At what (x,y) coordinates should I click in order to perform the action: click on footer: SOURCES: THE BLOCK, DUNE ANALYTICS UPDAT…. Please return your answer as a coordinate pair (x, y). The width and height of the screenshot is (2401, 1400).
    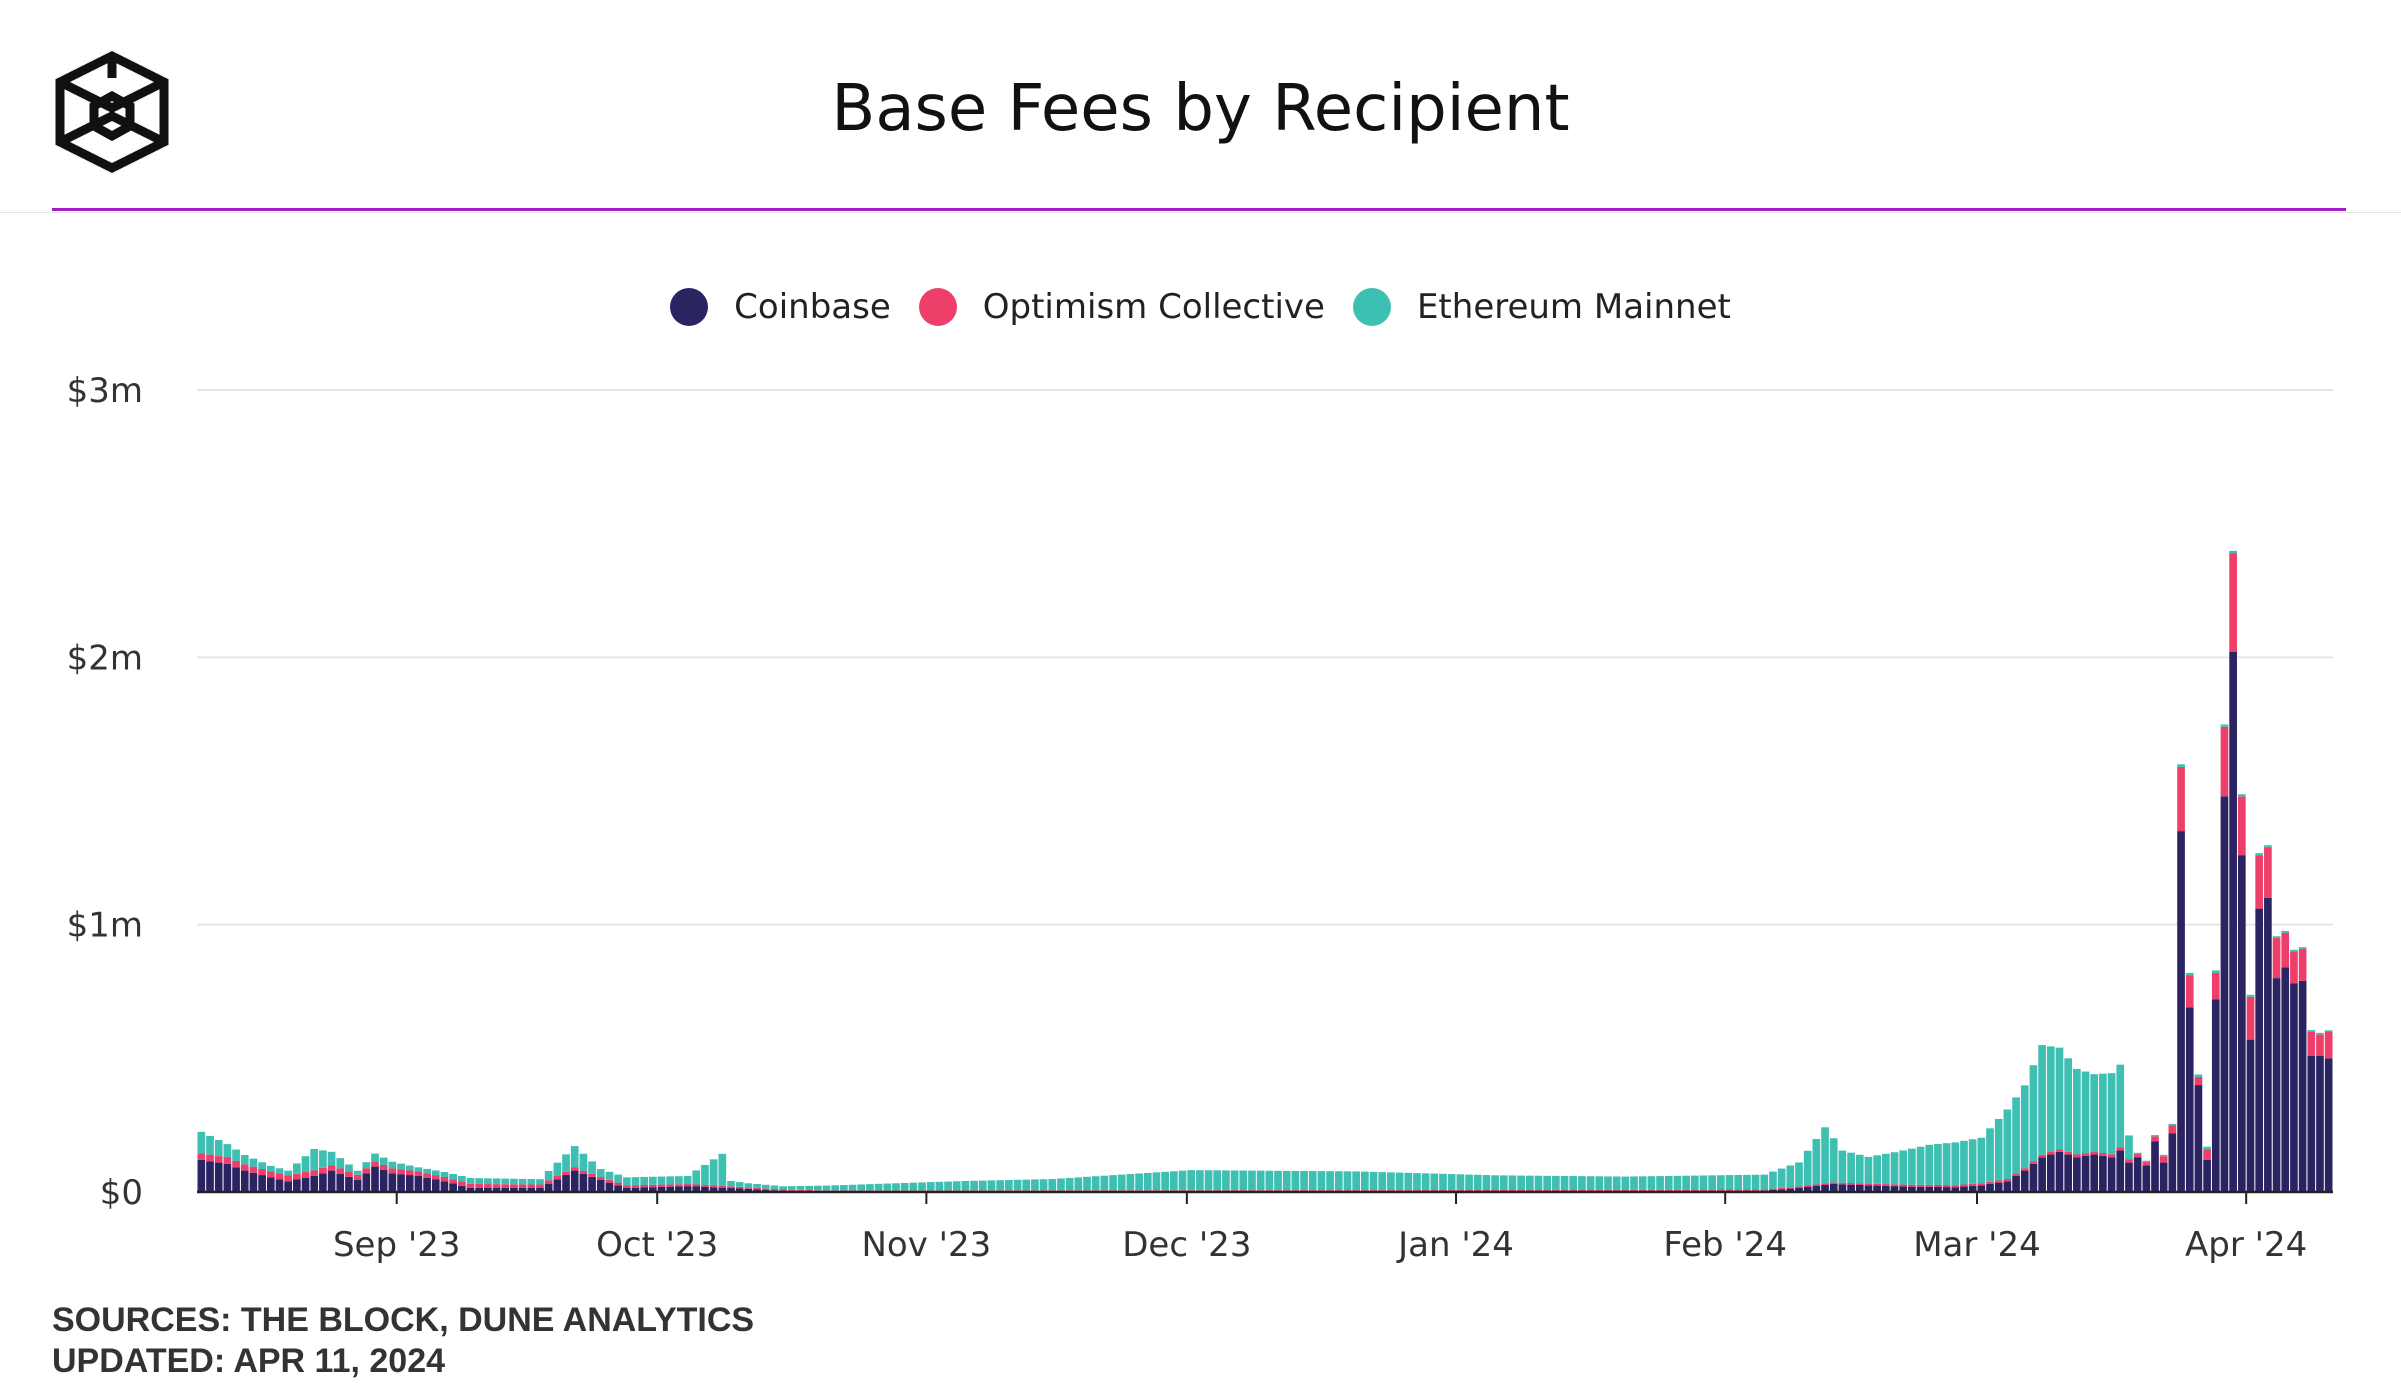
    Looking at the image, I should click on (403, 1341).